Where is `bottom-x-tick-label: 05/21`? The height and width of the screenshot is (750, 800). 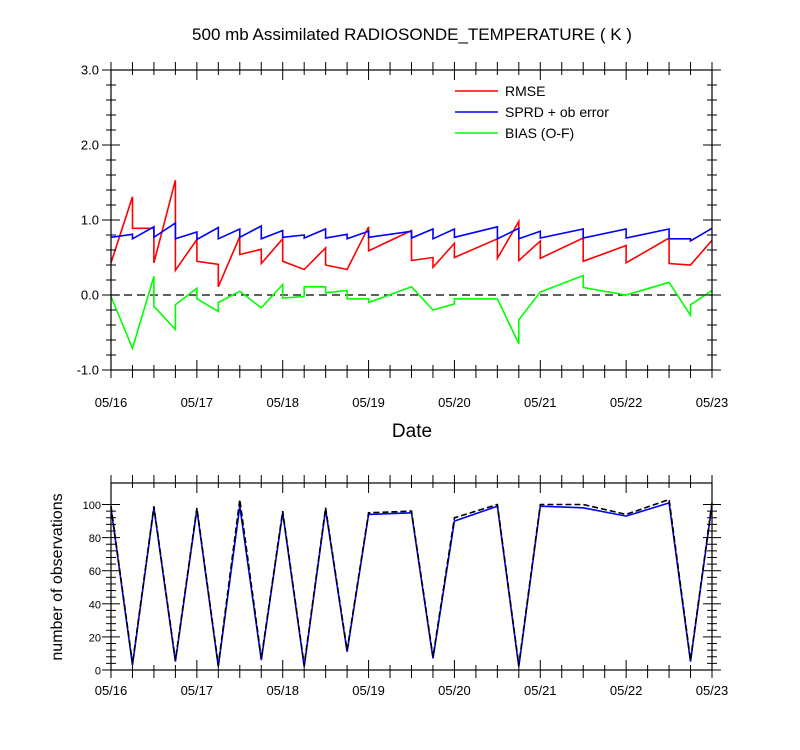
bottom-x-tick-label: 05/21 is located at coordinates (540, 690).